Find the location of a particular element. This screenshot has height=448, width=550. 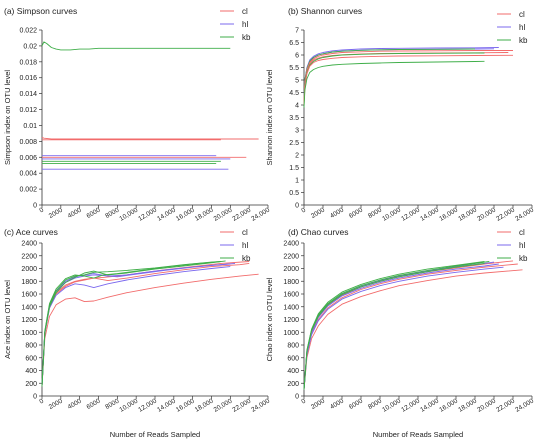

y-axis-label: Shannon index on OTU level is located at coordinates (269, 117).